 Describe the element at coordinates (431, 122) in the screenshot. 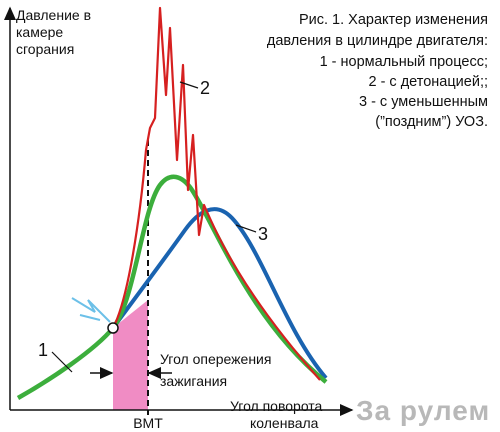

I see `caption: (”поздним”) УОЗ.` at that location.